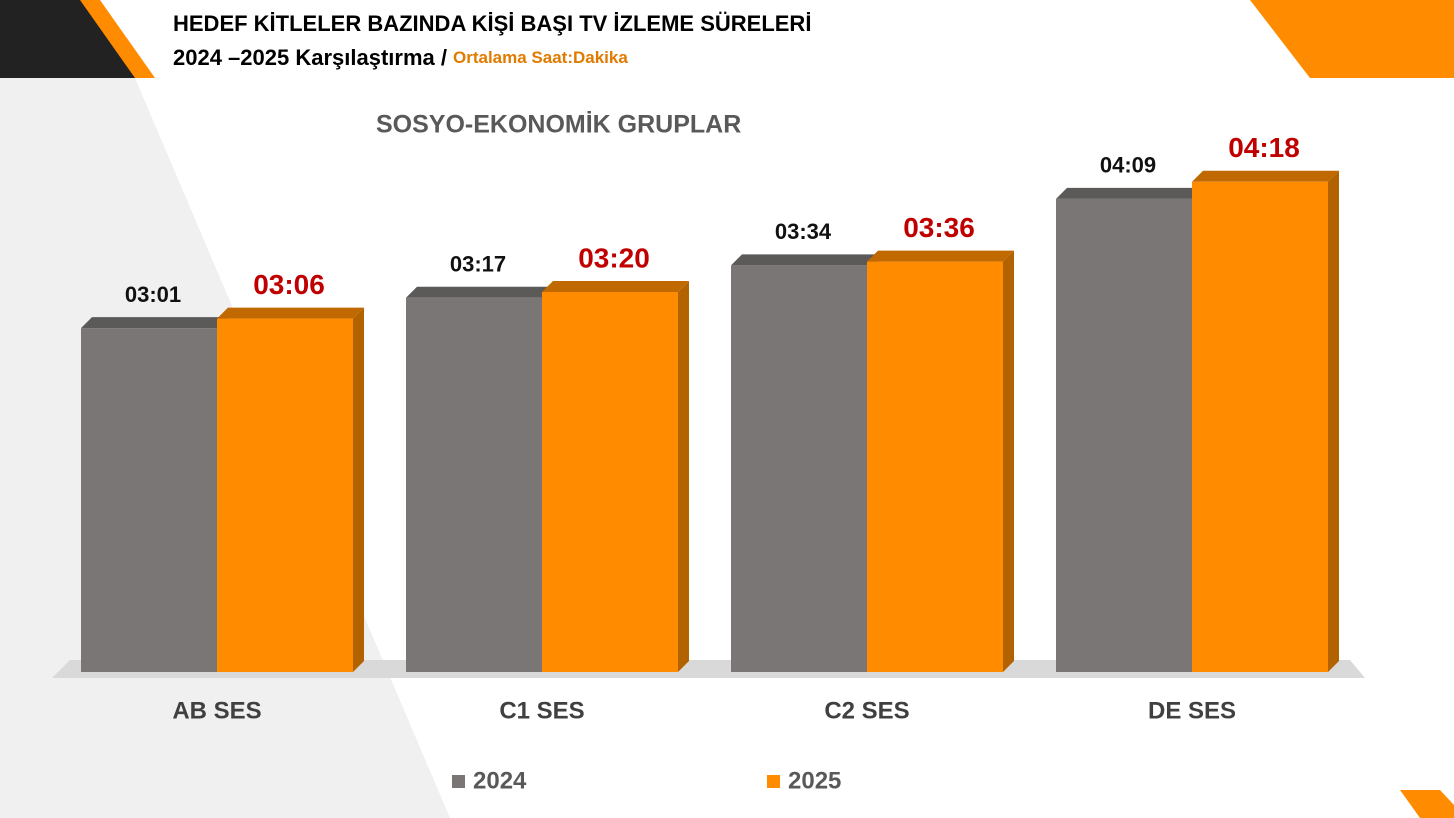 Image resolution: width=1454 pixels, height=818 pixels. Describe the element at coordinates (1264, 147) in the screenshot. I see `data-label: 04:18` at that location.